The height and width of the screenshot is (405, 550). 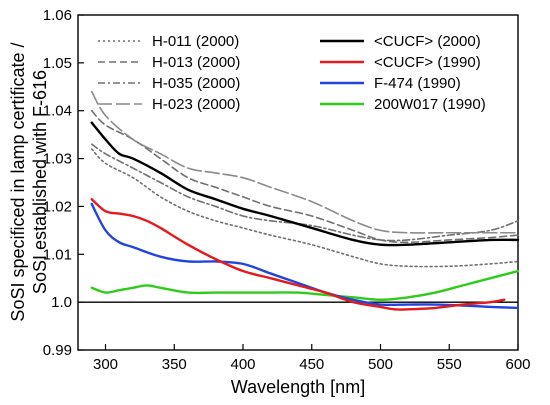 What do you see at coordinates (40, 182) in the screenshot?
I see `y-axis-title-line-2: SoSI established with F-616` at bounding box center [40, 182].